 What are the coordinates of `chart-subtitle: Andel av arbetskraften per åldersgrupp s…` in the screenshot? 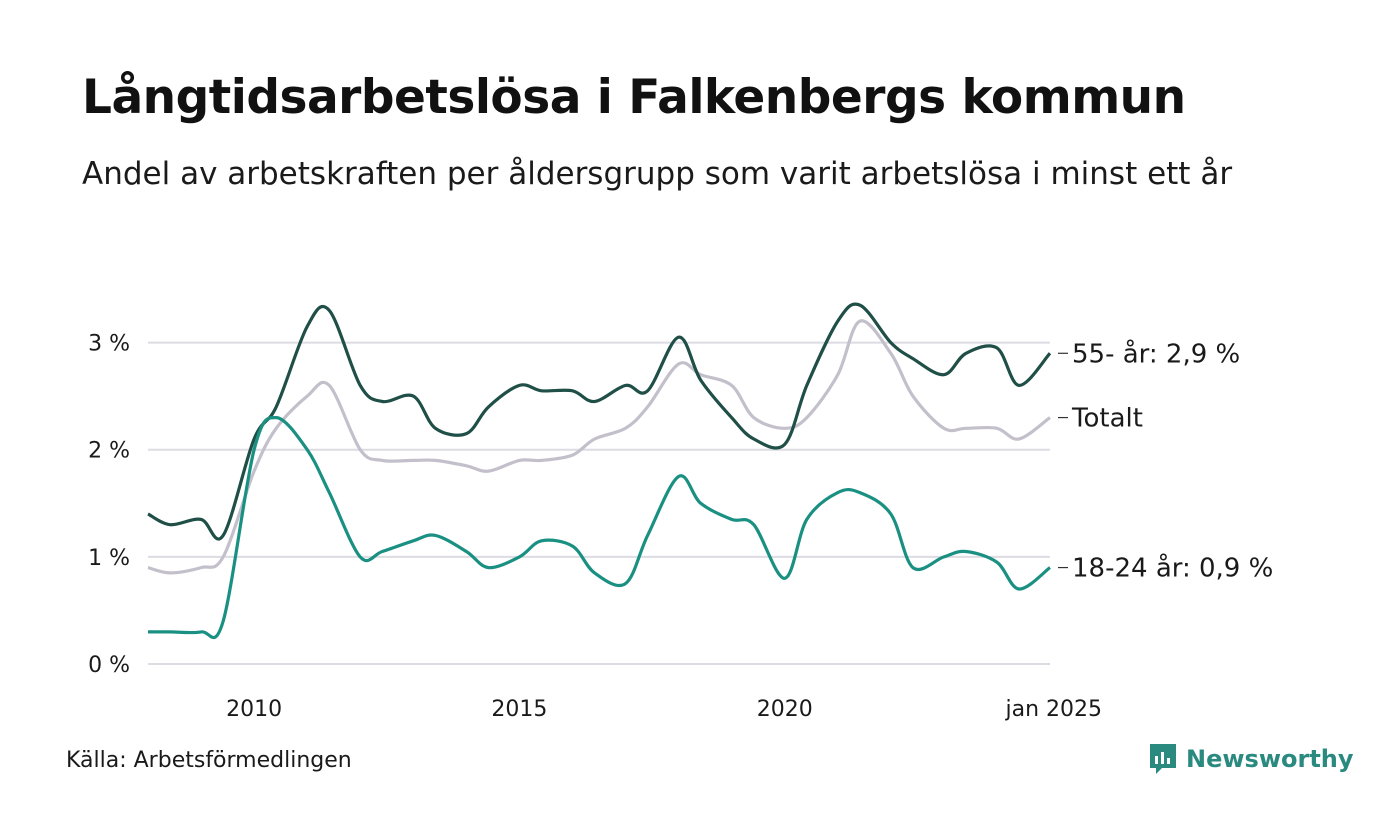 It's located at (657, 174).